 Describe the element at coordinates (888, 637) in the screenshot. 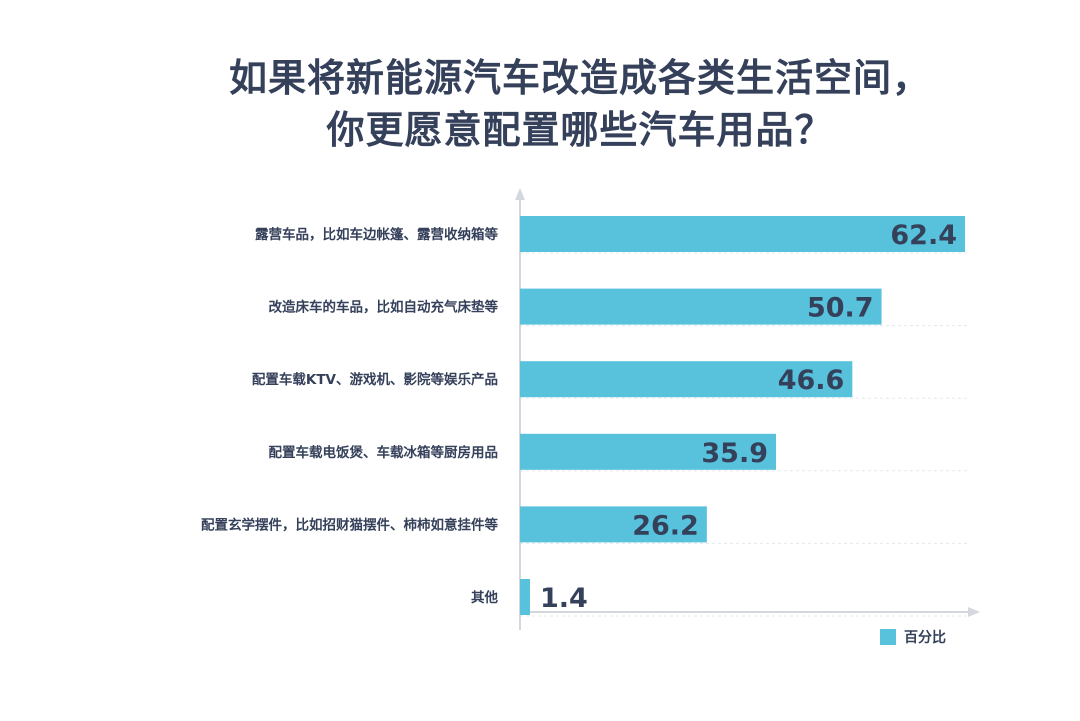

I see `legend-swatch` at that location.